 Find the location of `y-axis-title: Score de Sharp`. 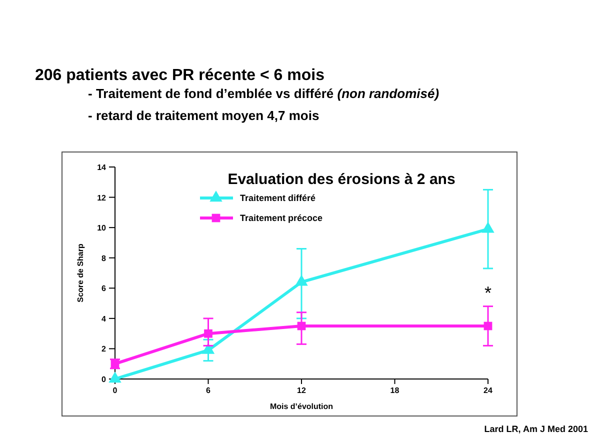

y-axis-title: Score de Sharp is located at coordinates (80, 273).